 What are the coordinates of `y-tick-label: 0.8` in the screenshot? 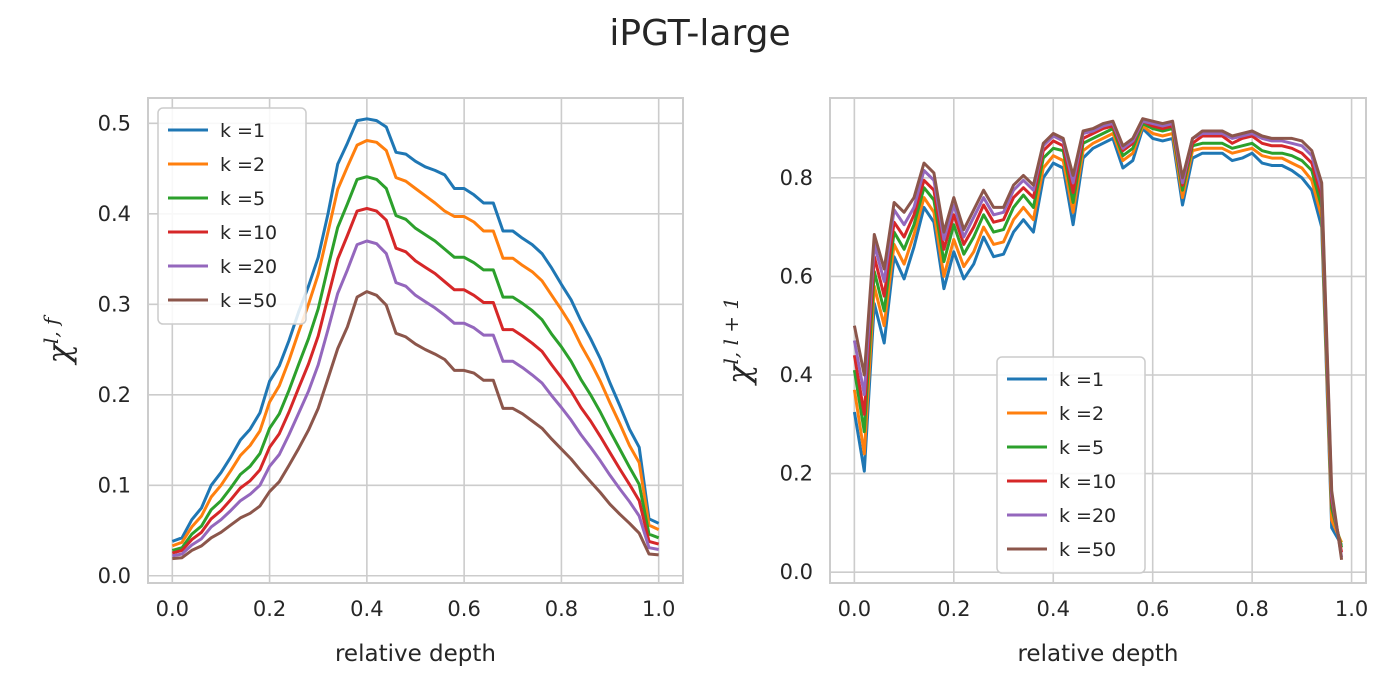 It's located at (796, 178).